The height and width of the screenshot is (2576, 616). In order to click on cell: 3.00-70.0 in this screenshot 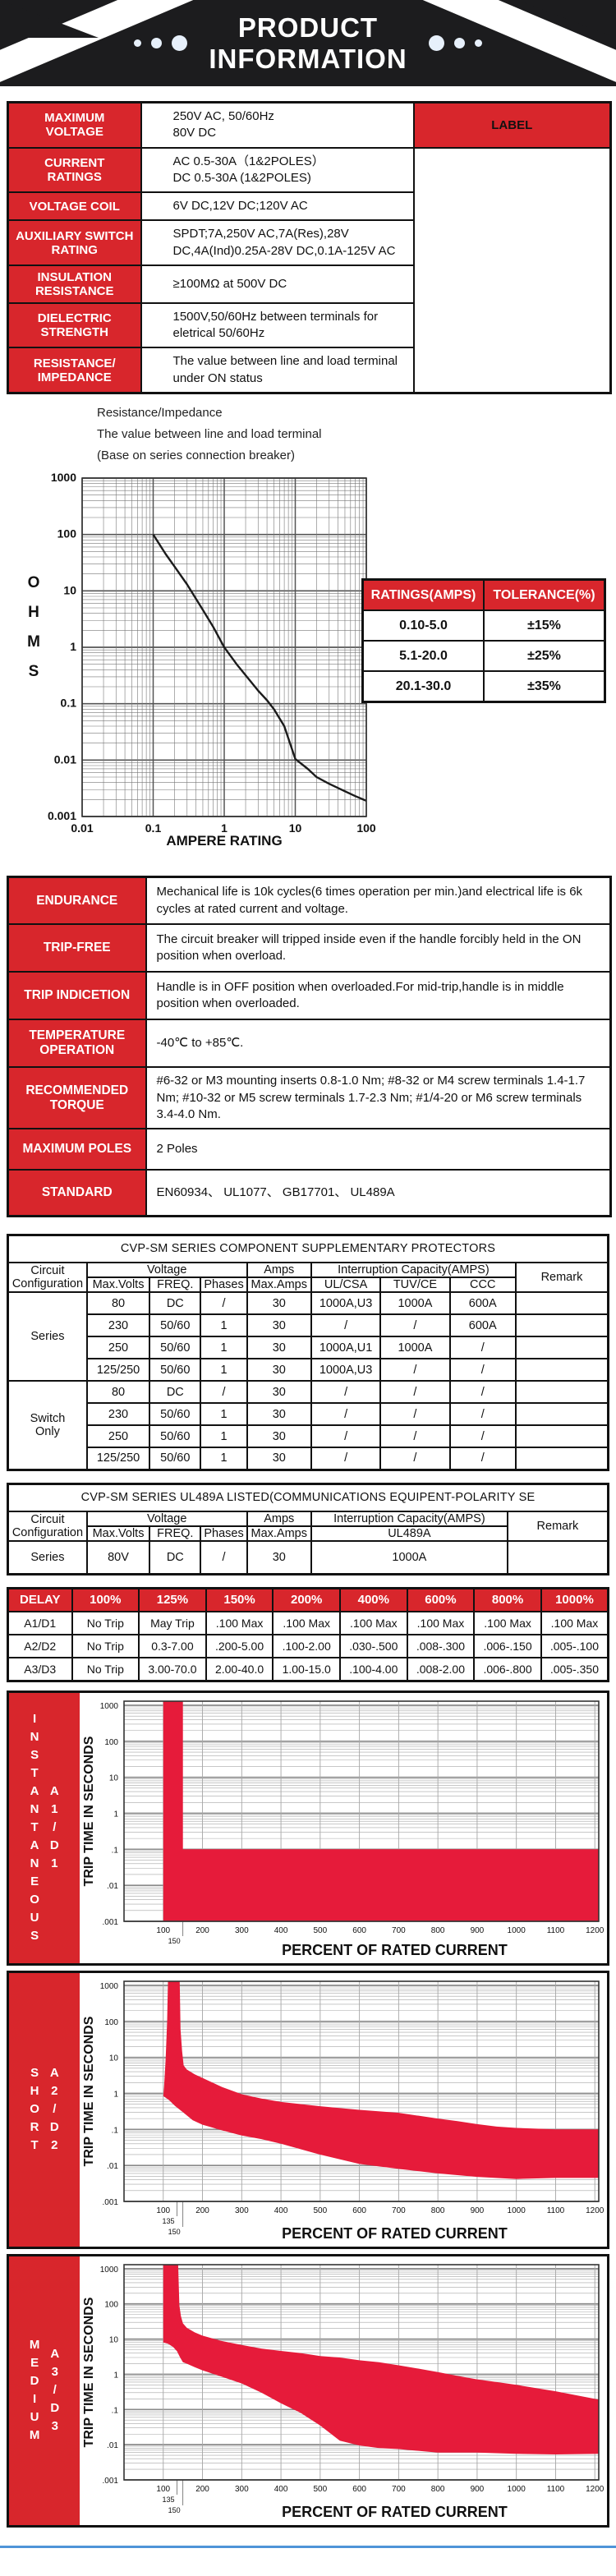, I will do `click(172, 1669)`.